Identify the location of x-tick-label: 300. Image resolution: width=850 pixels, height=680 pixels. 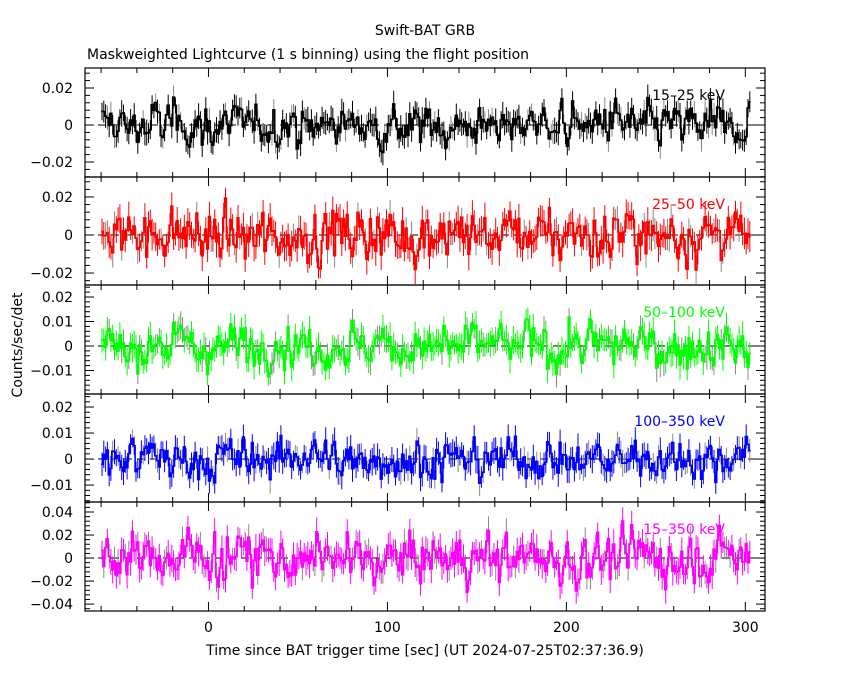
(745, 628).